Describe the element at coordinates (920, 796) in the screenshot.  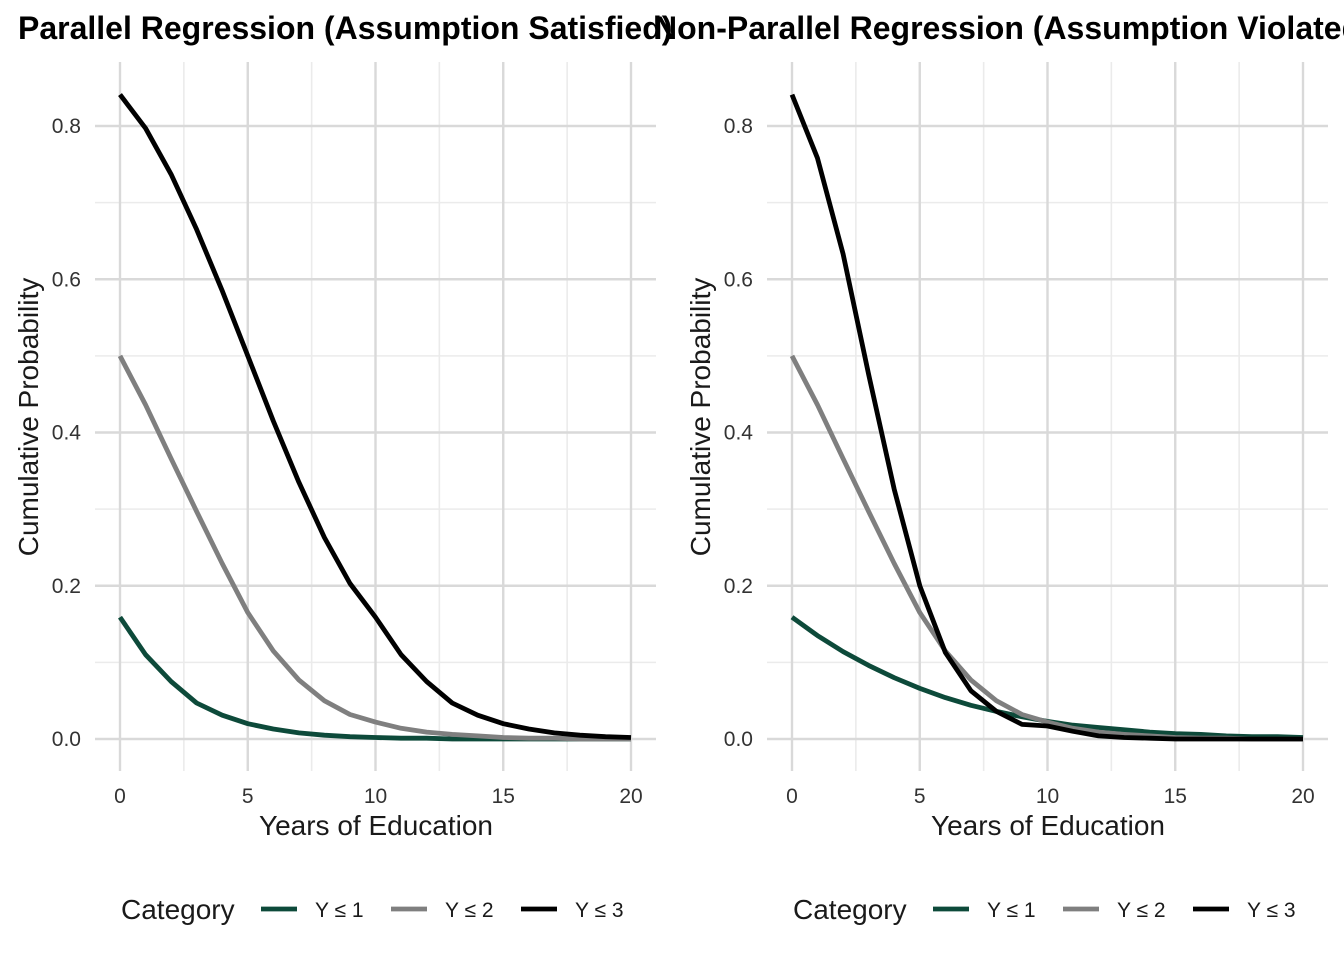
I see `right-x-tick-label: 5` at that location.